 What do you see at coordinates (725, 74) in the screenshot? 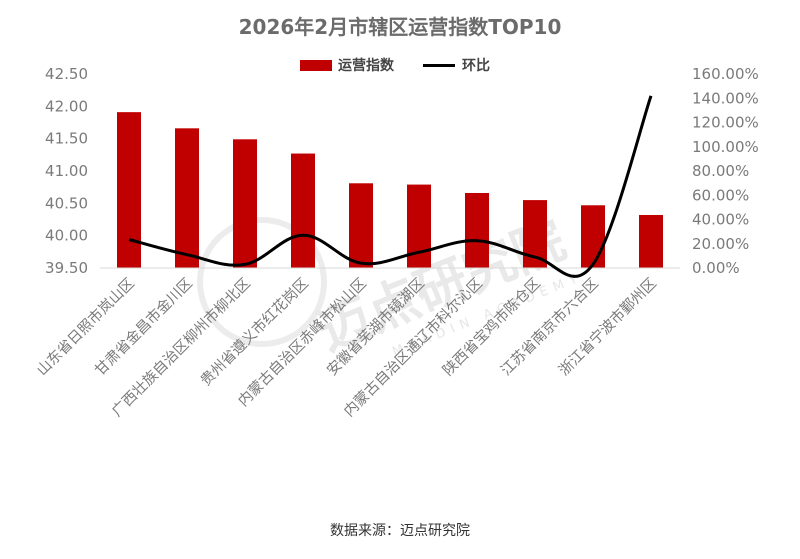
I see `right-tick-label: 160.00%` at bounding box center [725, 74].